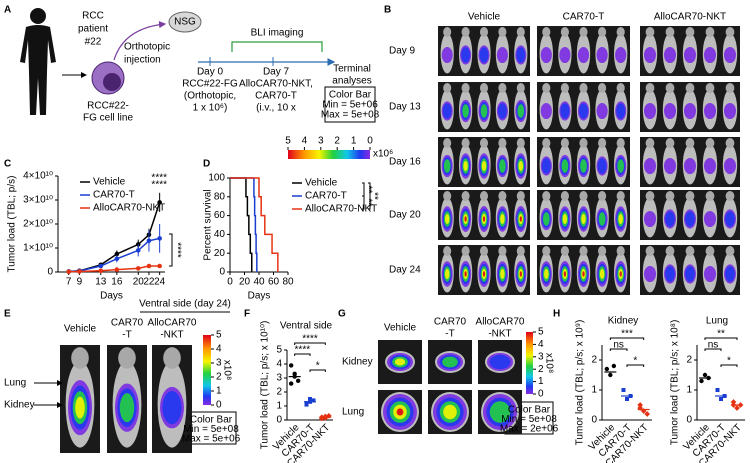 This screenshot has width=750, height=463. What do you see at coordinates (160, 282) in the screenshot?
I see `x-tick-label: 24` at bounding box center [160, 282].